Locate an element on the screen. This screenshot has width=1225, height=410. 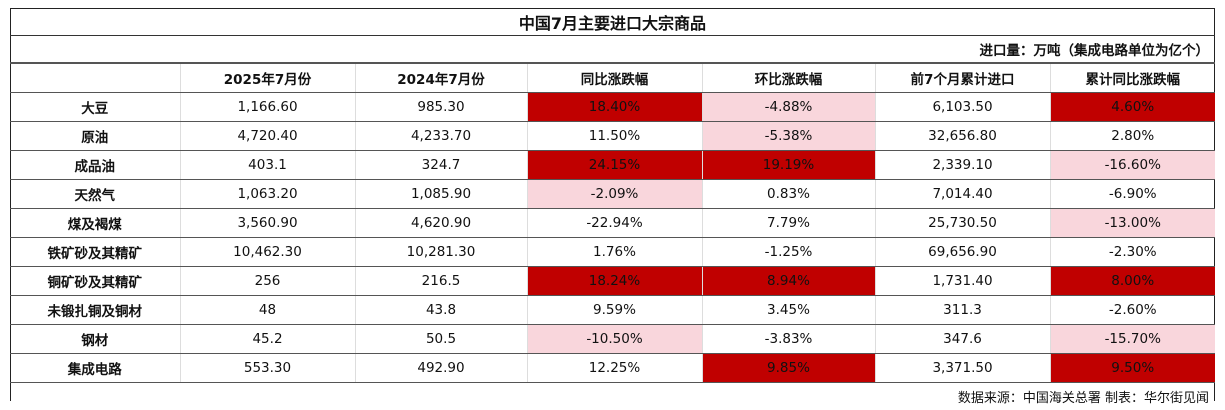
cell-cum: 7,014.40 is located at coordinates (962, 194).